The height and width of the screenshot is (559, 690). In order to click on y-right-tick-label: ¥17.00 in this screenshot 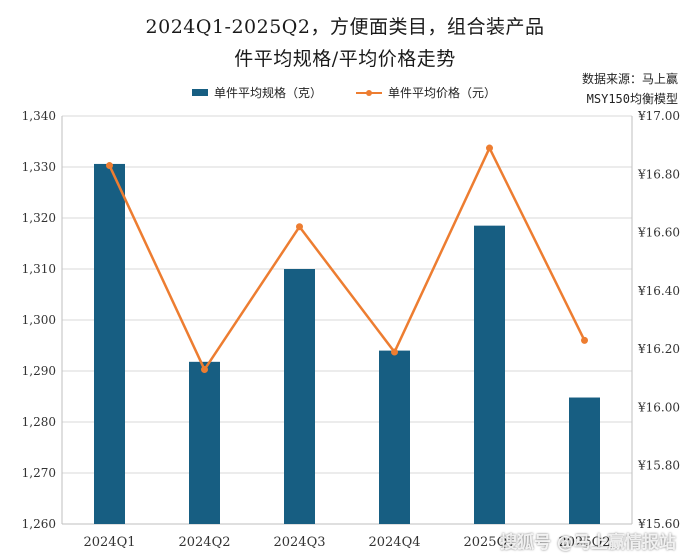, I will do `click(658, 116)`.